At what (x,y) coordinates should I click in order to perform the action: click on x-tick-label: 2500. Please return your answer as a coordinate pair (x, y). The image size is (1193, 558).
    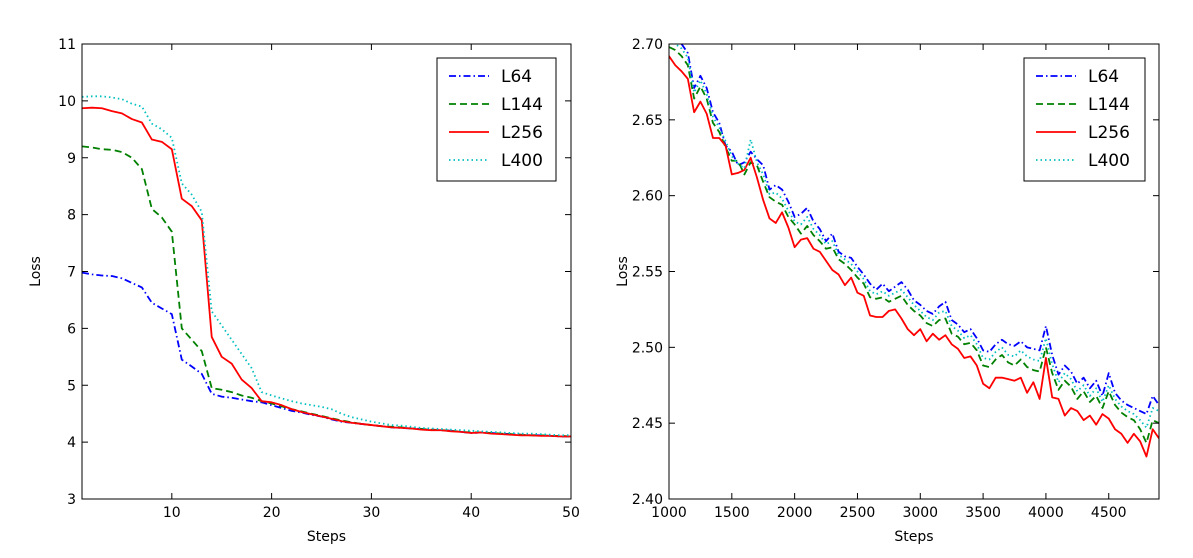
    Looking at the image, I should click on (858, 513).